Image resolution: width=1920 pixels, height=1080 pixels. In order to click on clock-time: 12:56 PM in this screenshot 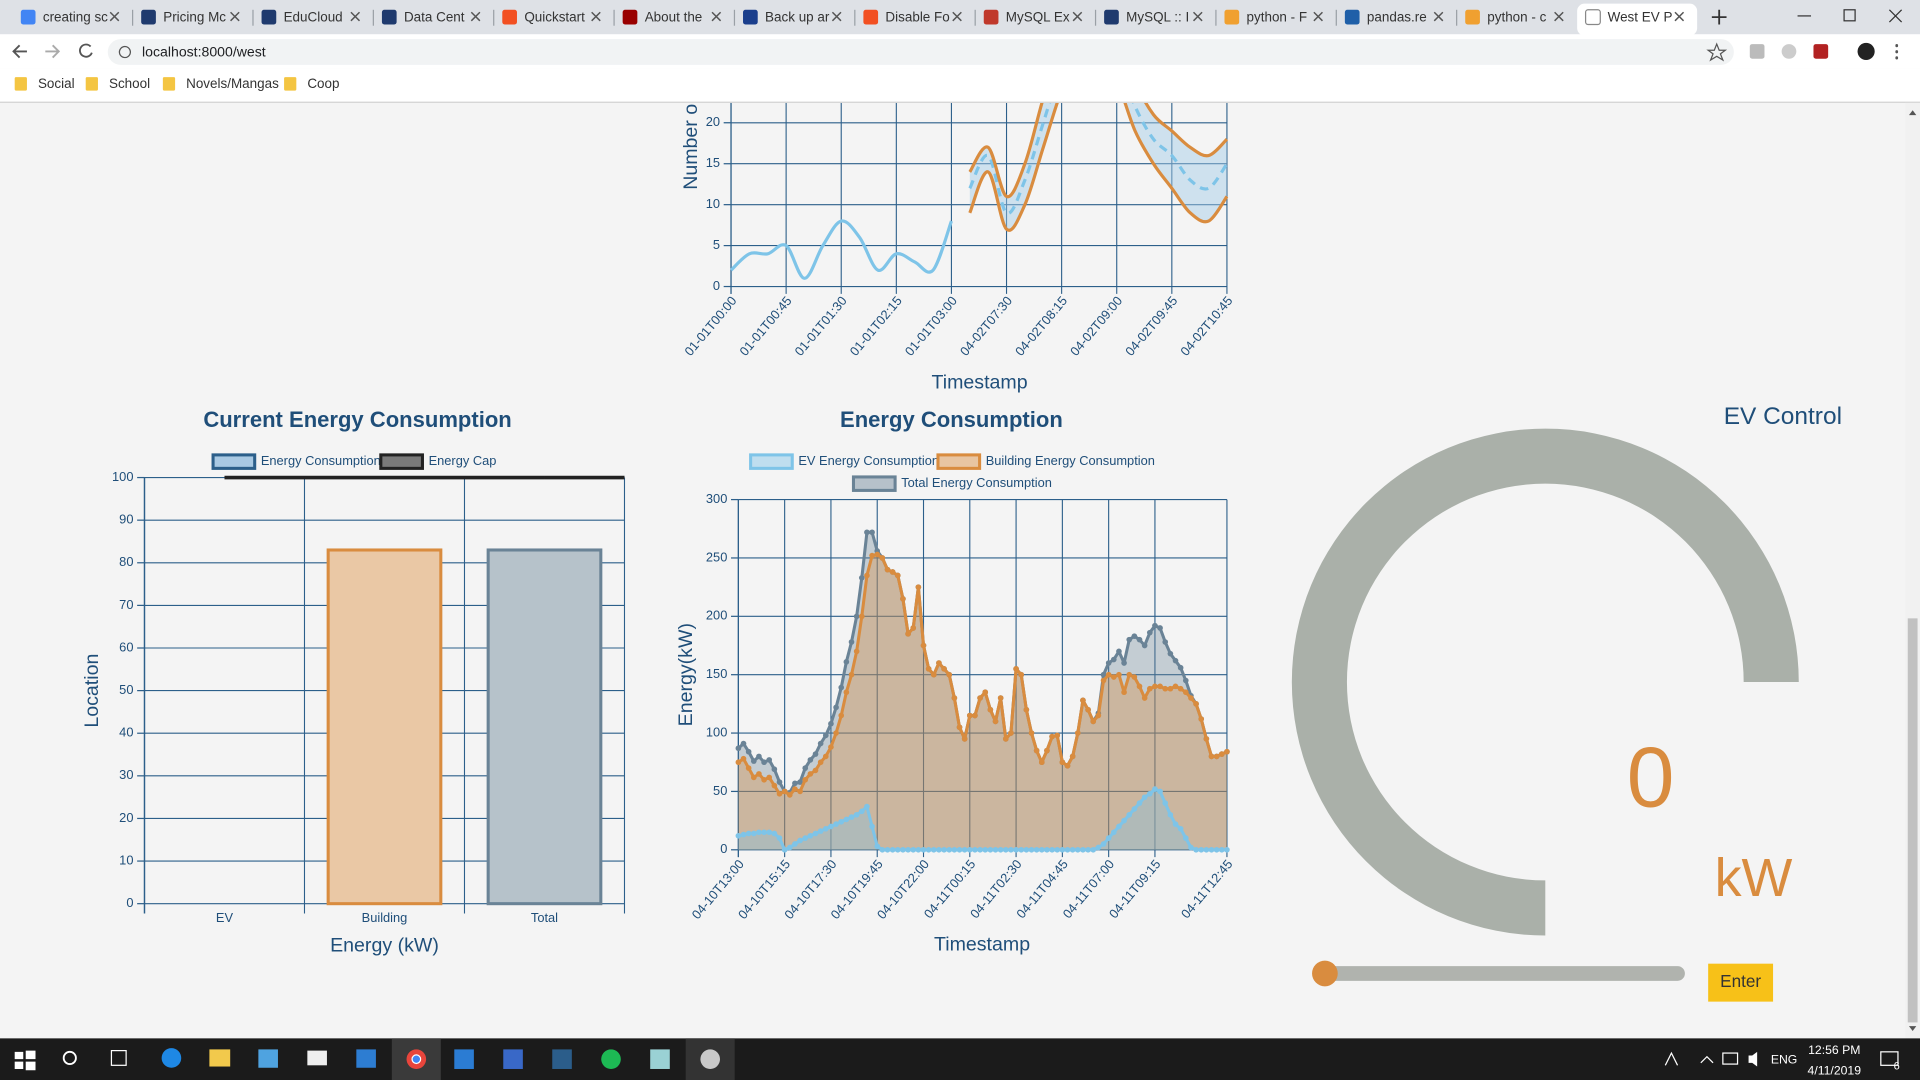, I will do `click(1834, 1050)`.